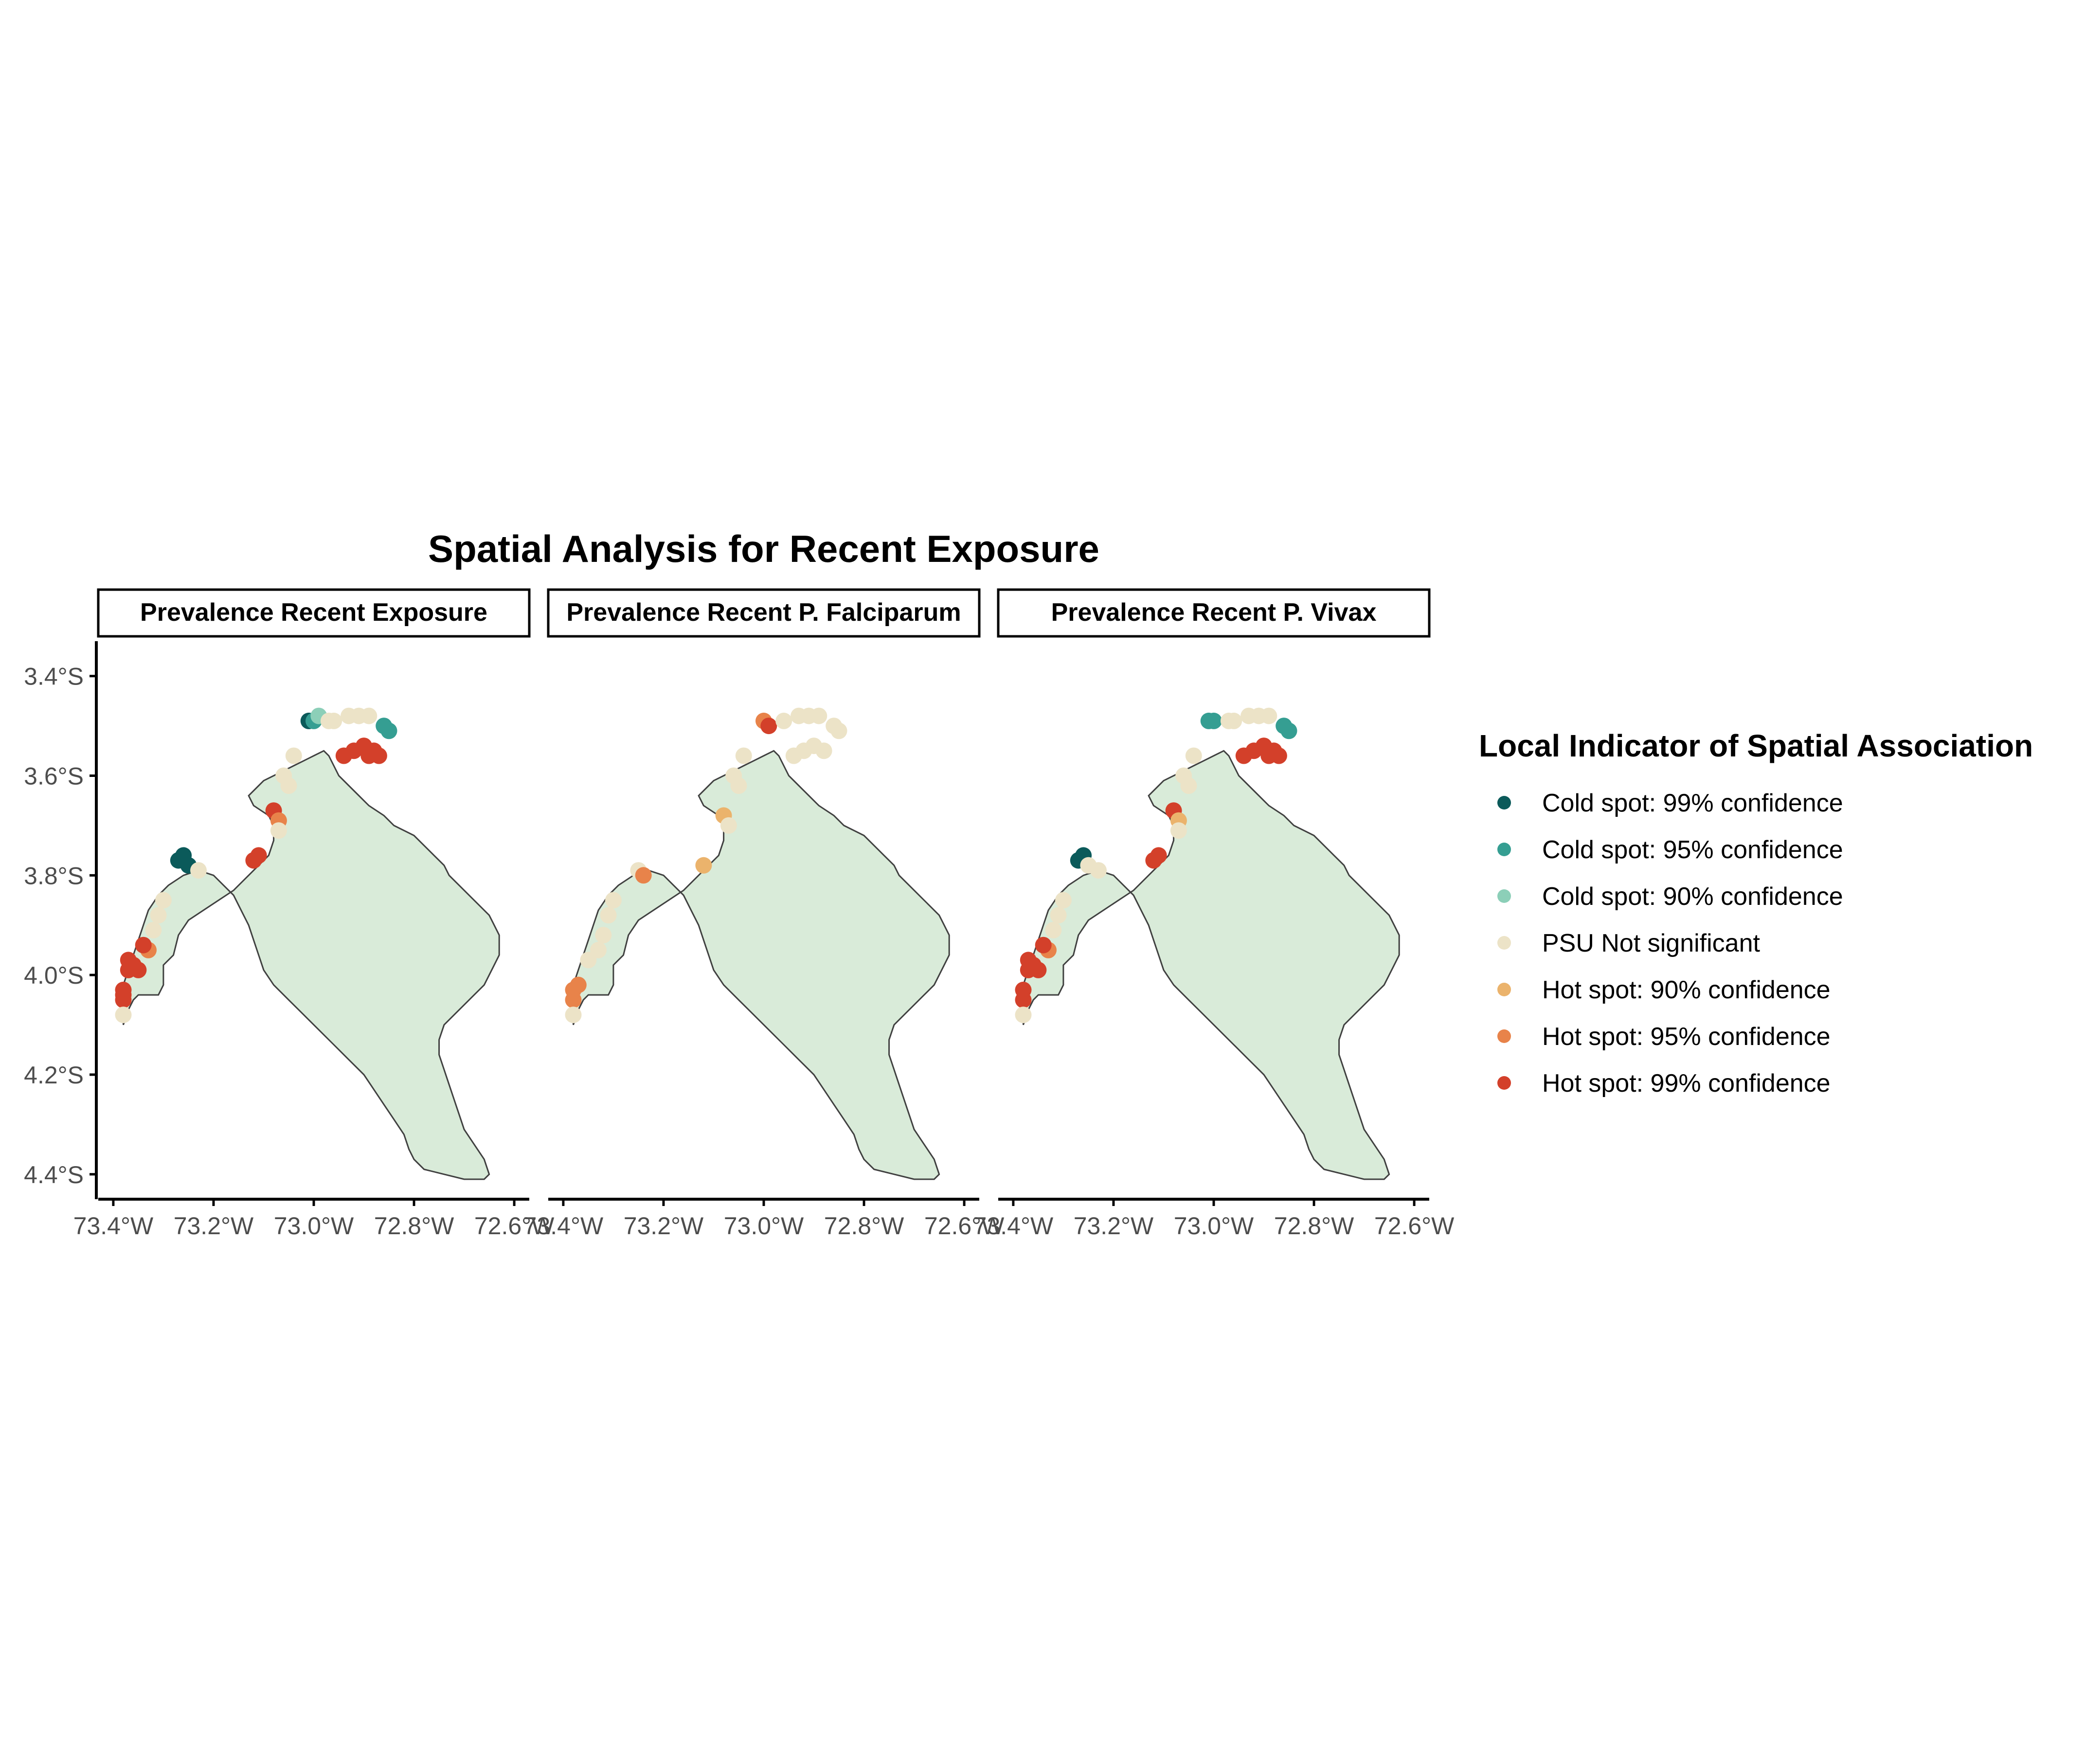 The width and height of the screenshot is (2085, 1764). Describe the element at coordinates (1686, 1037) in the screenshot. I see `legend-label-hot95: Hot spot: 95% confidence` at that location.